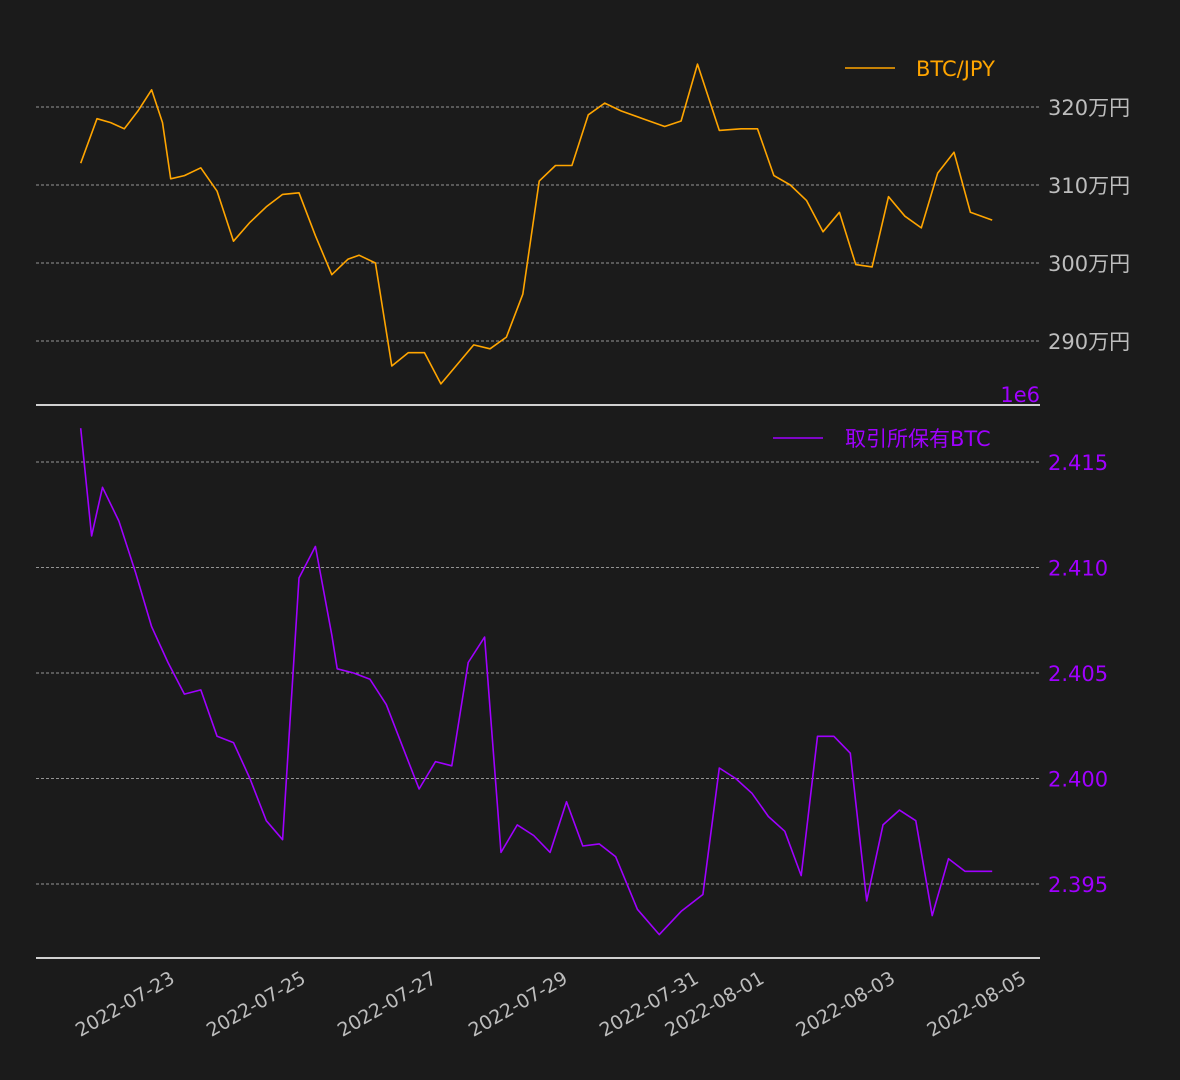  What do you see at coordinates (1078, 780) in the screenshot?
I see `ytick-label: 2.400` at bounding box center [1078, 780].